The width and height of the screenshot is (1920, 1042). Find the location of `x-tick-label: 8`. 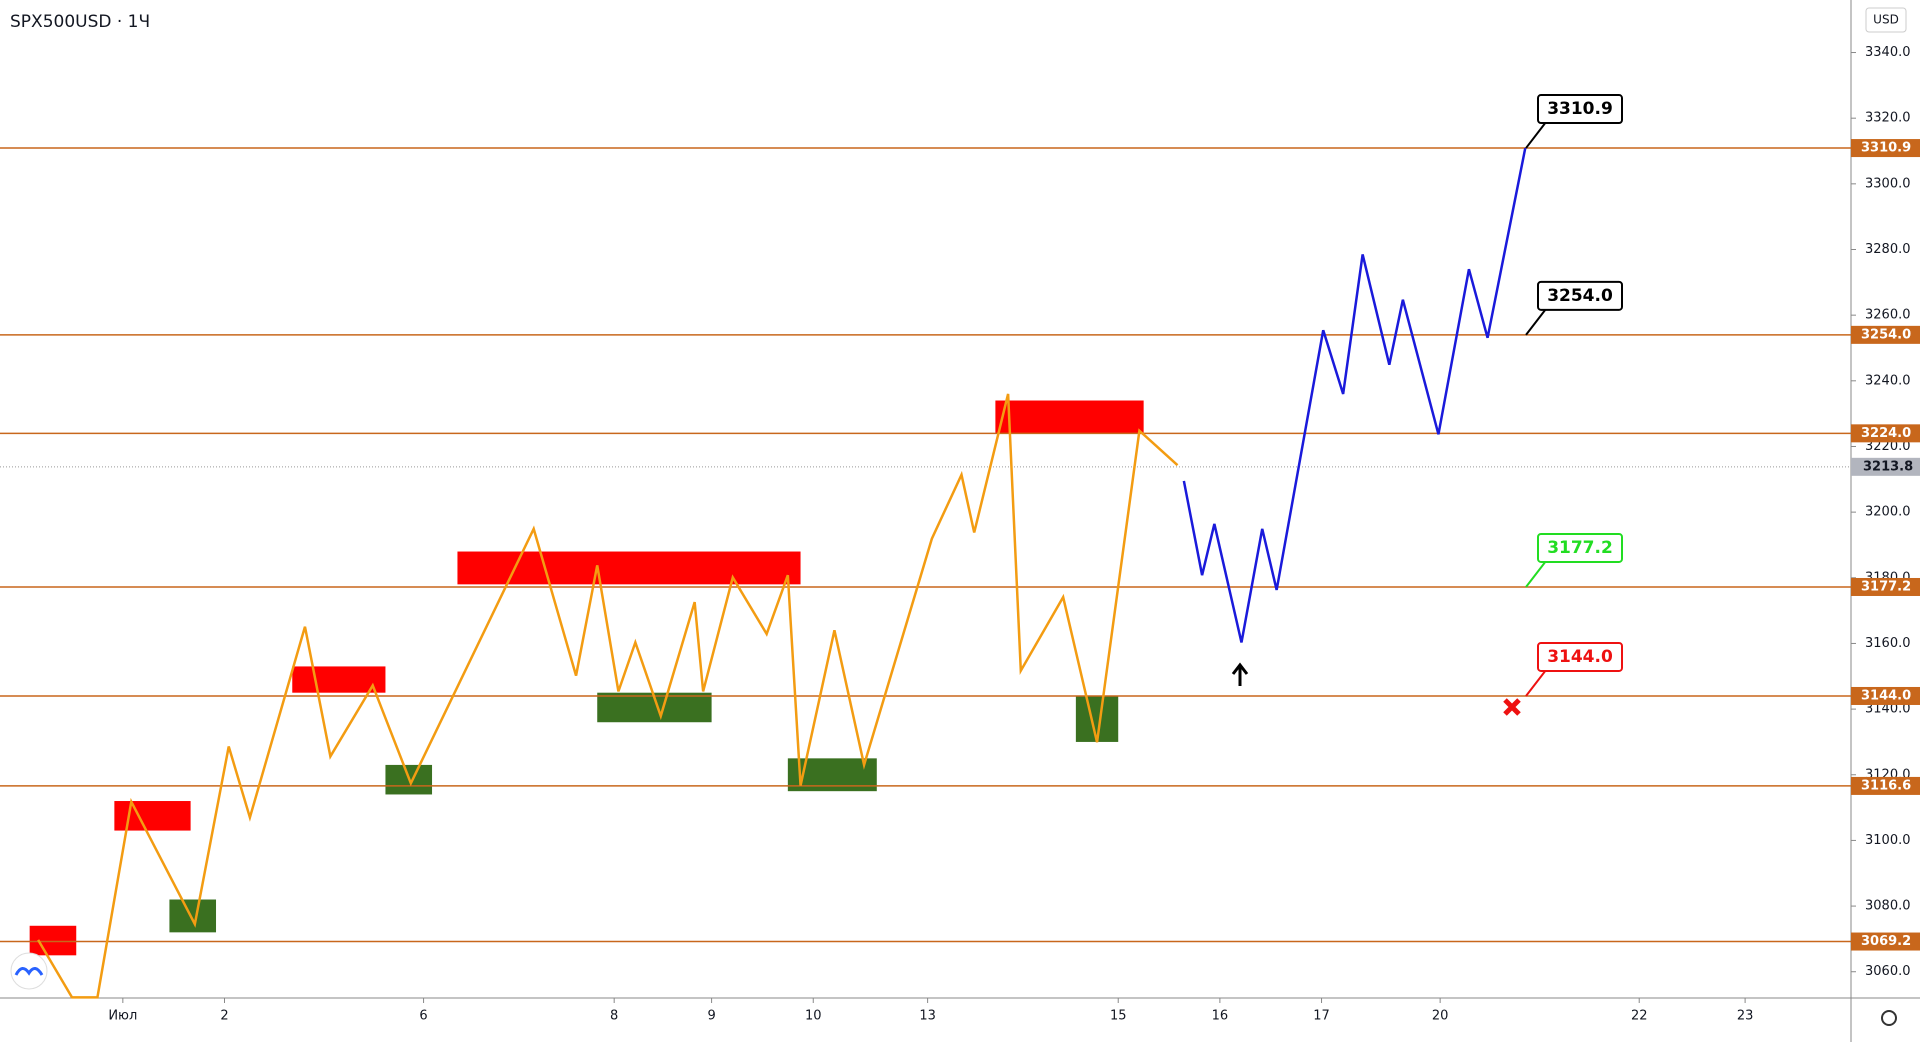

x-tick-label: 8 is located at coordinates (614, 1016).